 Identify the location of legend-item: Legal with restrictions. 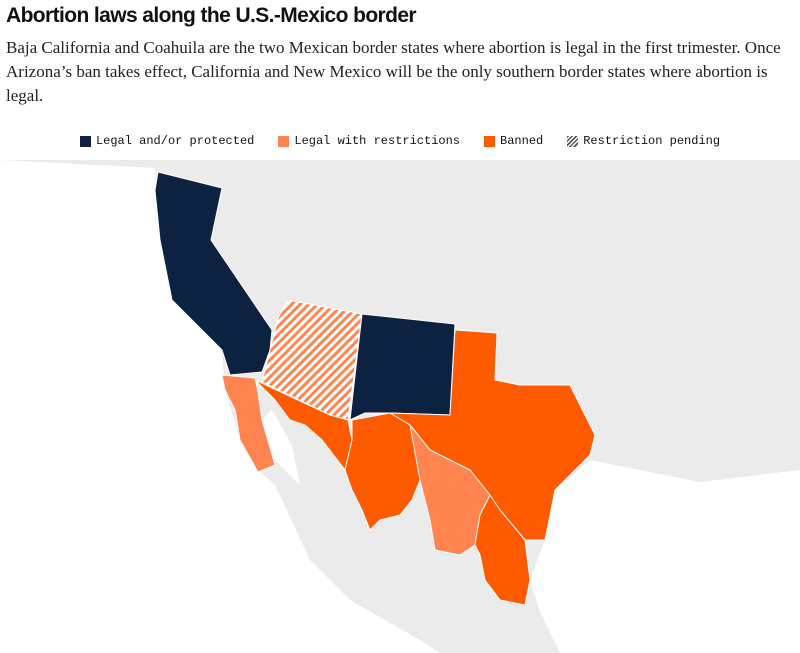
(369, 141).